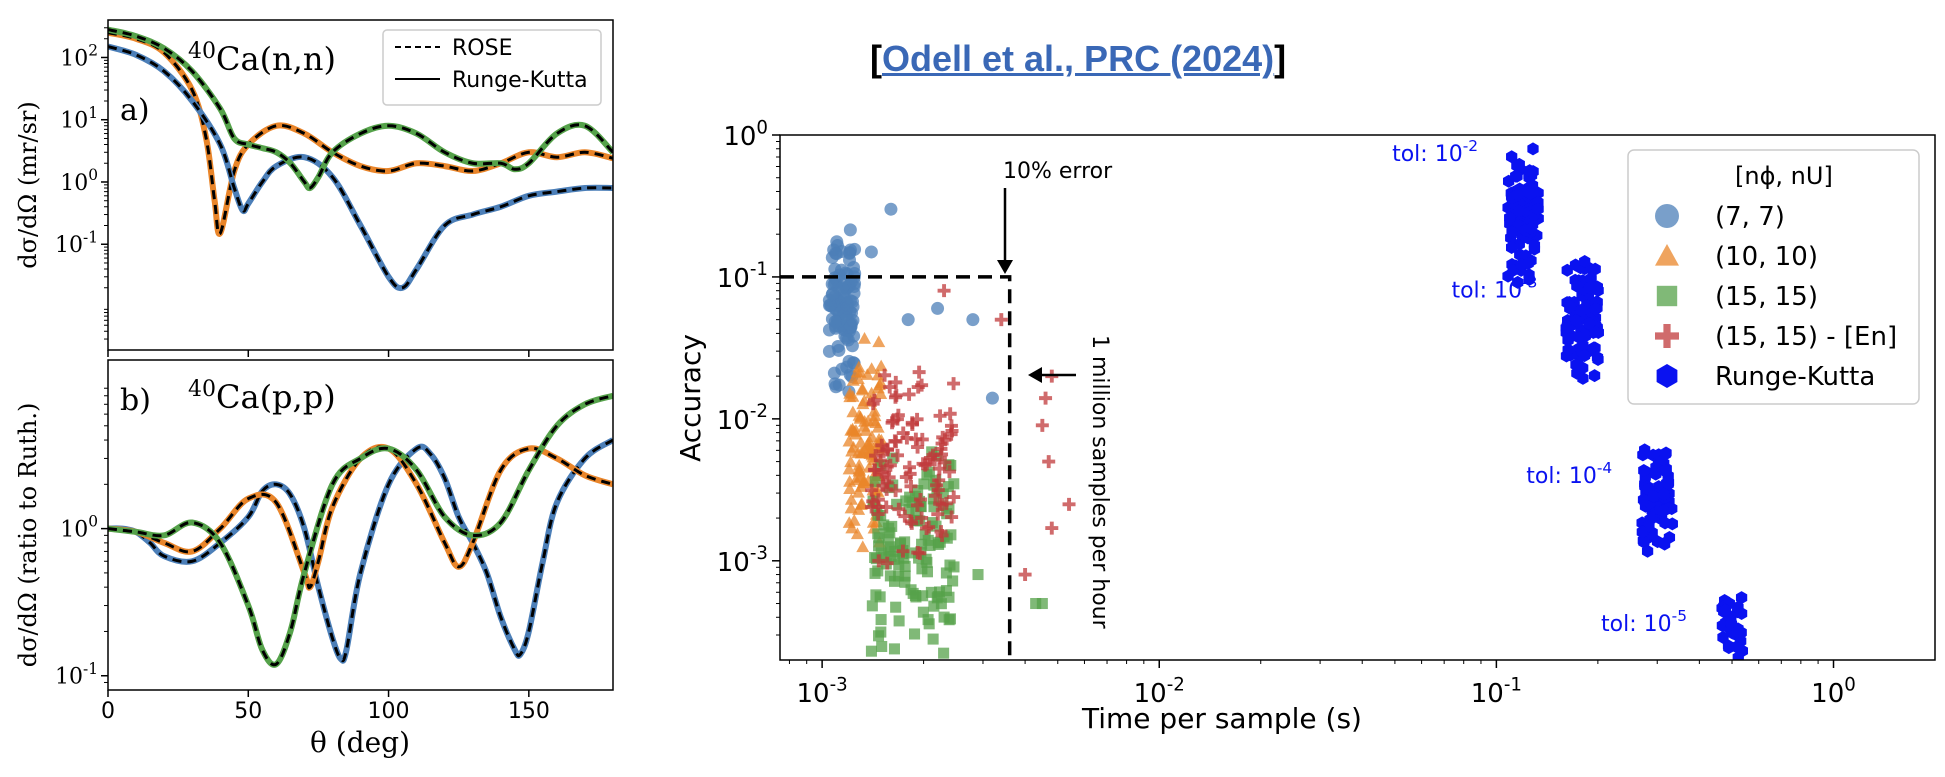 The width and height of the screenshot is (1945, 777). I want to click on tol-label-3: tol: 10-5, so click(1644, 622).